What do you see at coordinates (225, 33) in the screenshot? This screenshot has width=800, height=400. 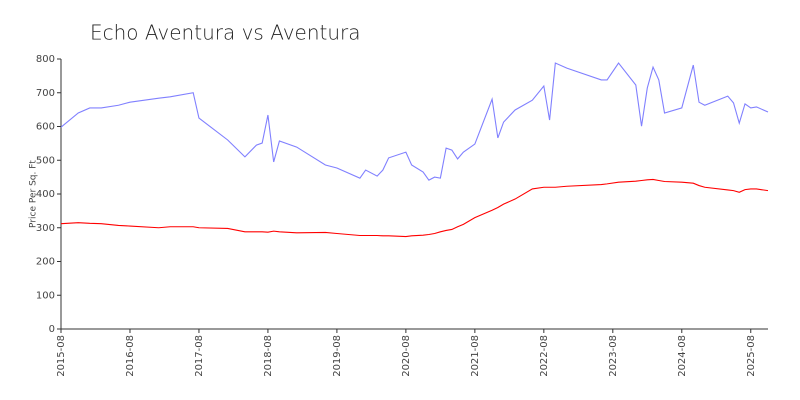 I see `chart-title: Echo Aventura vs Aventura` at bounding box center [225, 33].